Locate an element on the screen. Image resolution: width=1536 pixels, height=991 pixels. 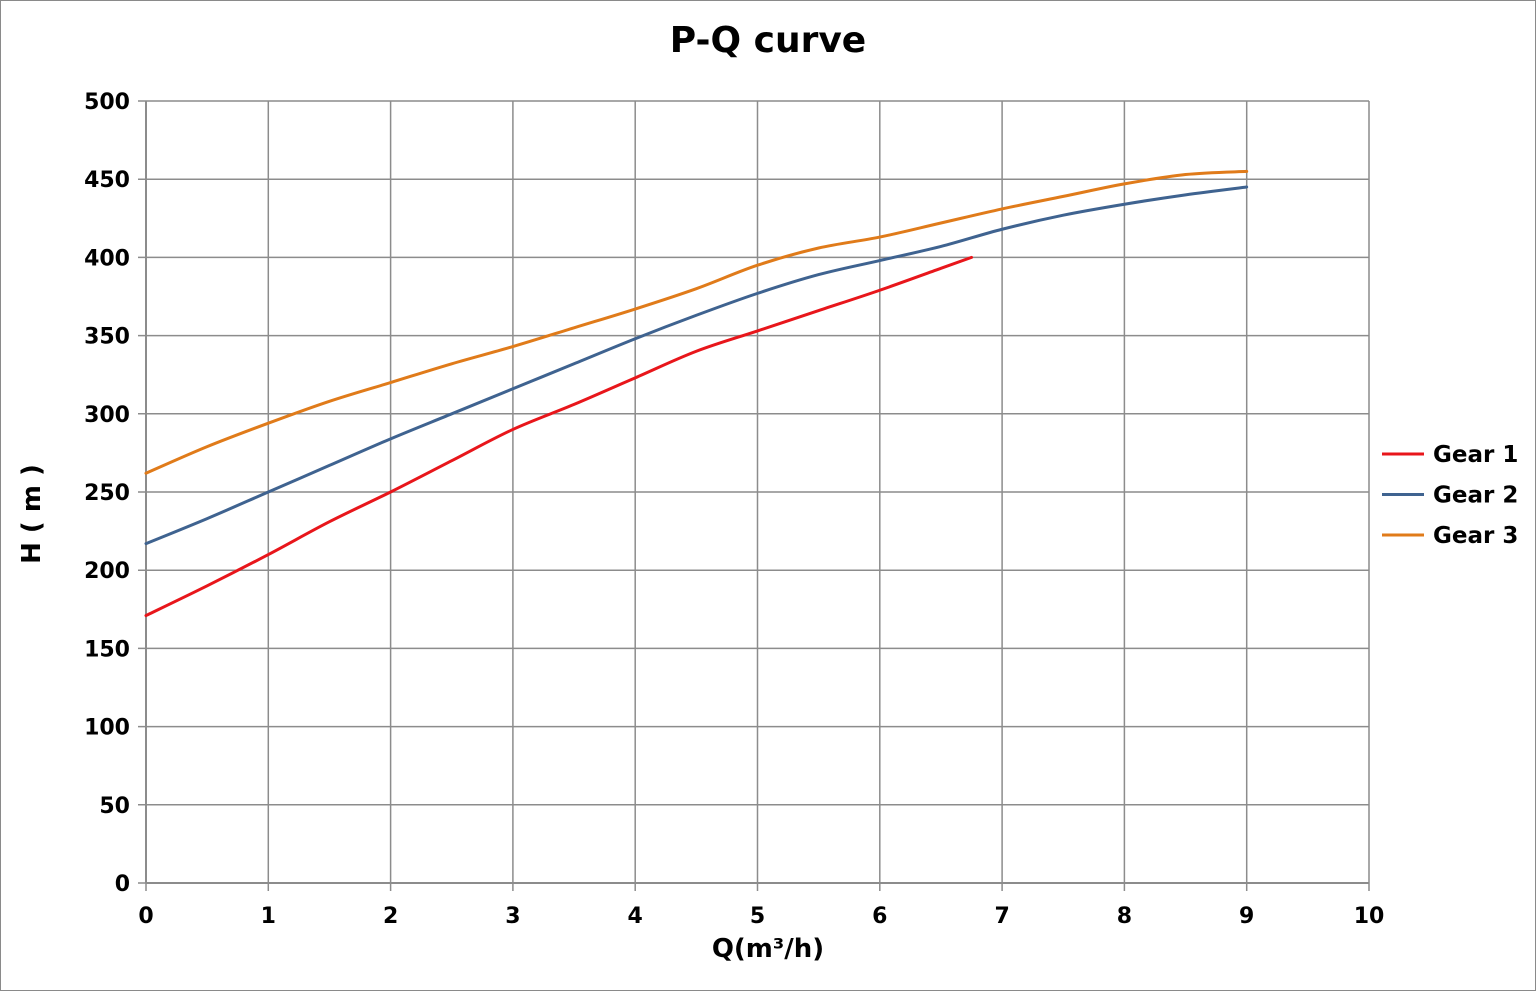
y-tick-label: 150 is located at coordinates (107, 649).